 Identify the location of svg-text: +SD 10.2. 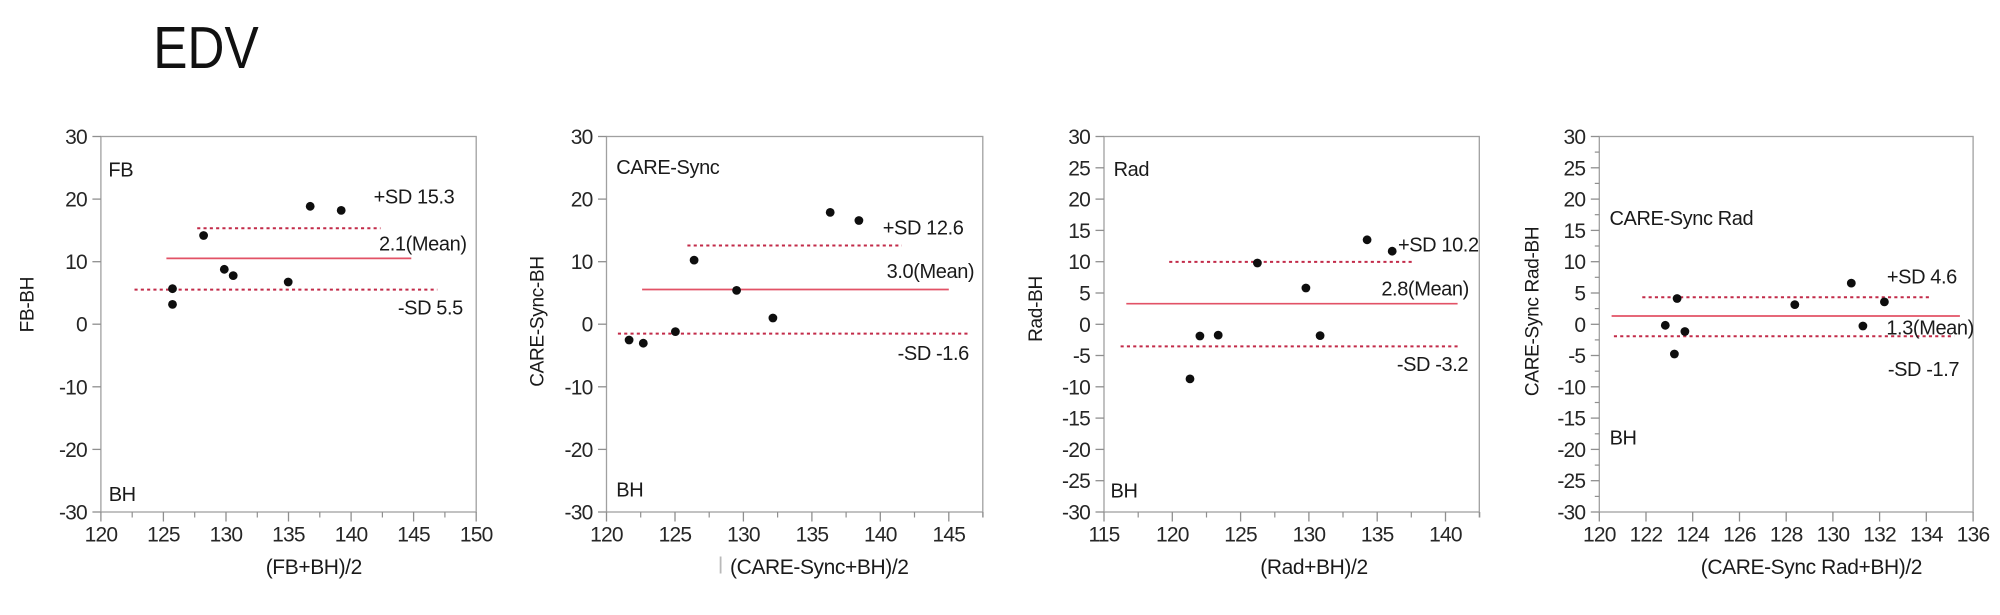
(1438, 246).